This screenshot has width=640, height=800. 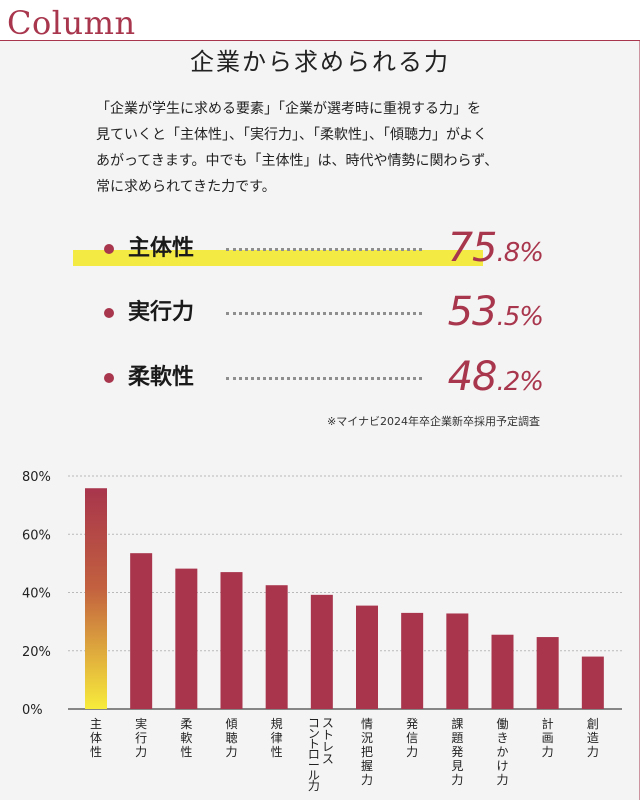 What do you see at coordinates (297, 161) in the screenshot?
I see `lead-line: あがってきます。中でも「主体性」は、時代や情勢に関わらず、` at bounding box center [297, 161].